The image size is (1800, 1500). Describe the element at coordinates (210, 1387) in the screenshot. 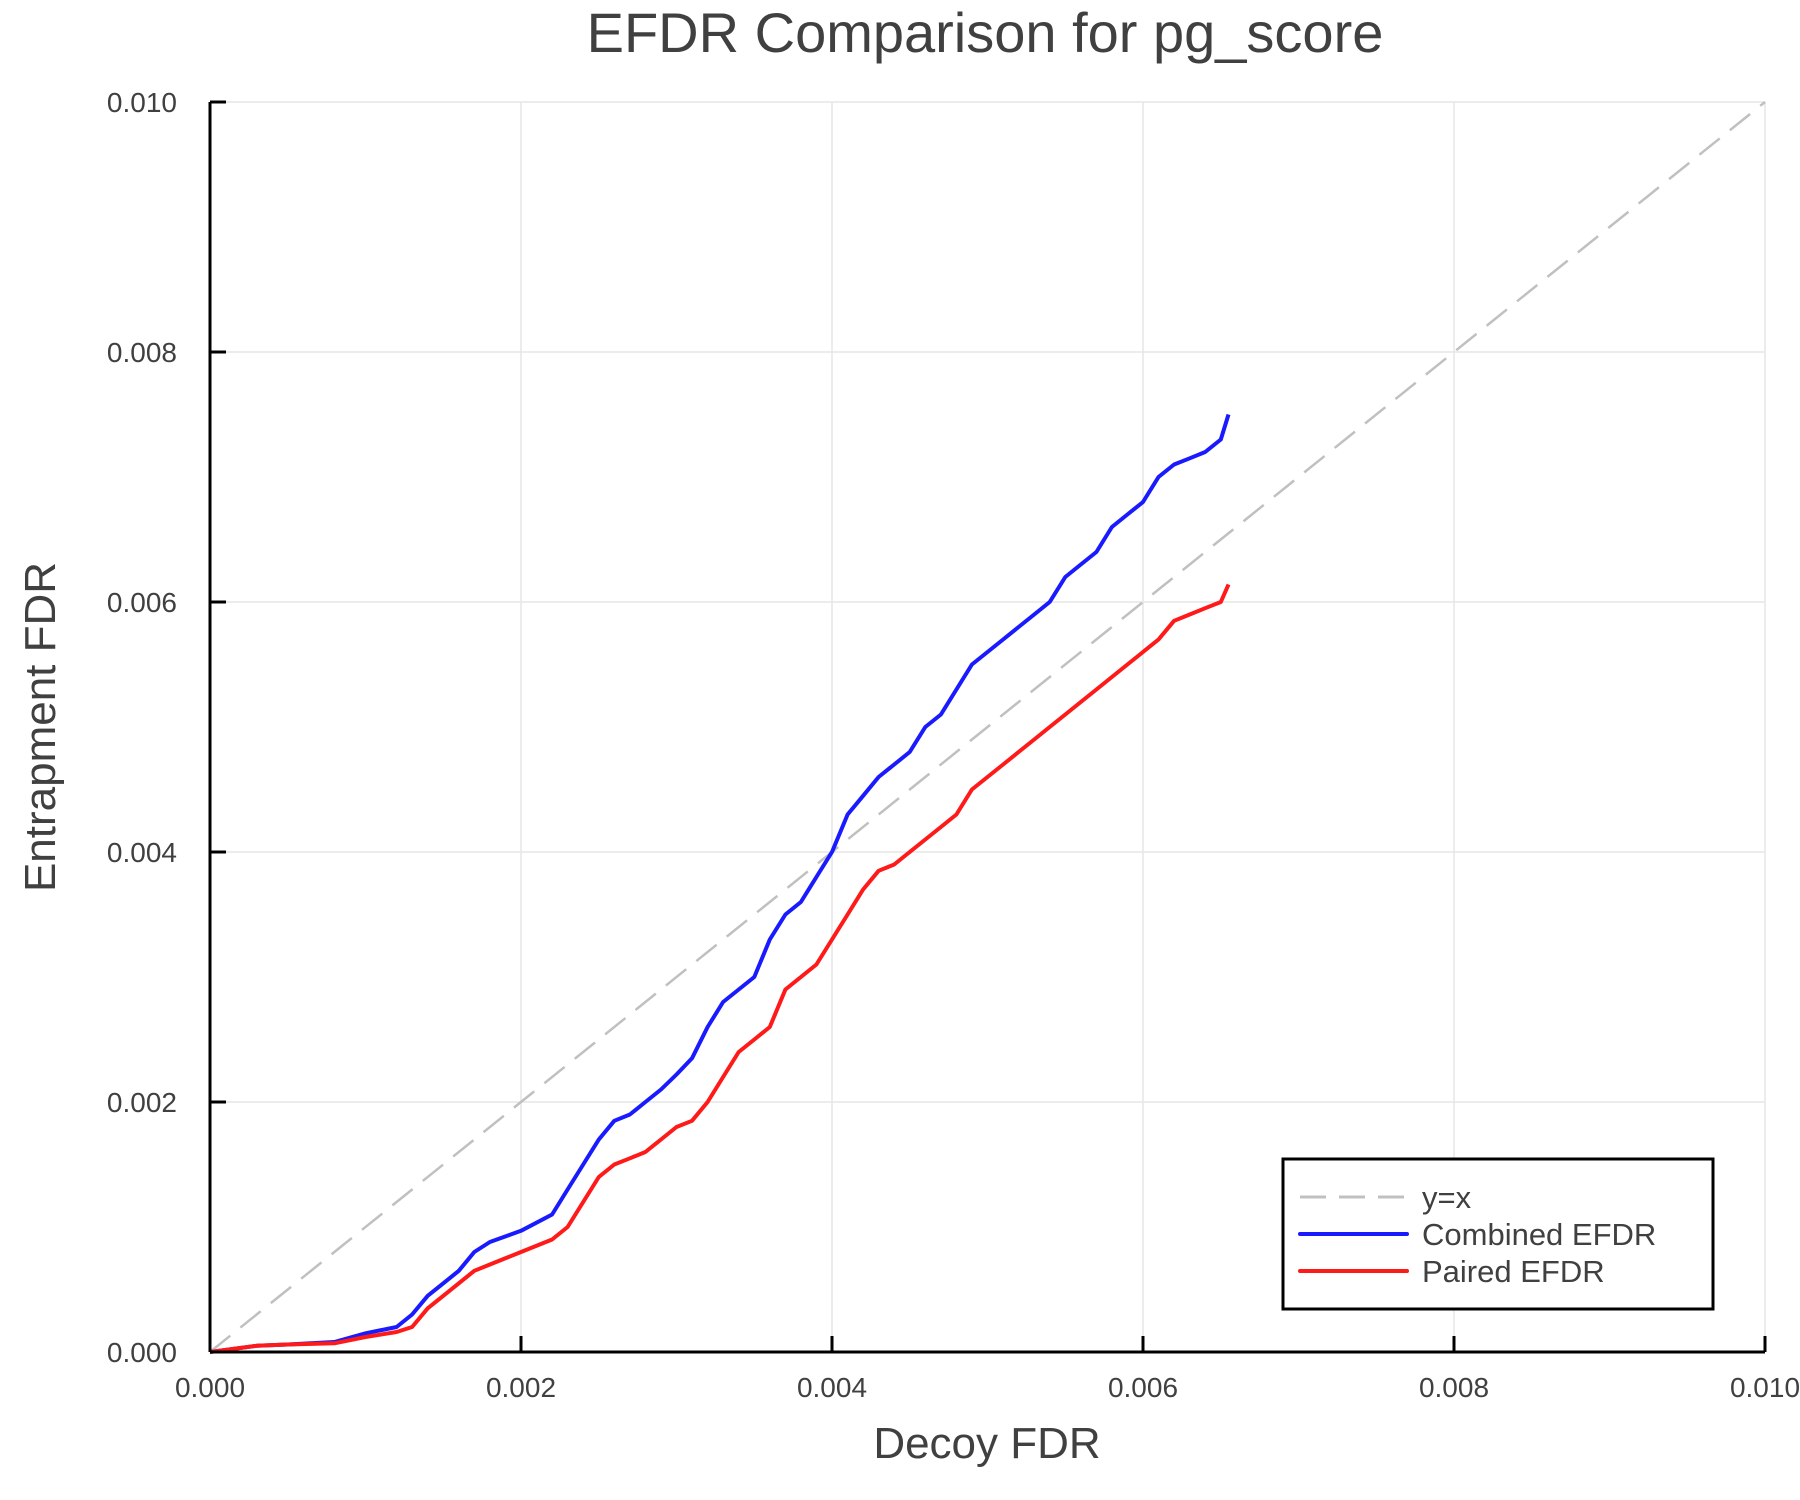

I see `x-tick-label: 0.000` at that location.